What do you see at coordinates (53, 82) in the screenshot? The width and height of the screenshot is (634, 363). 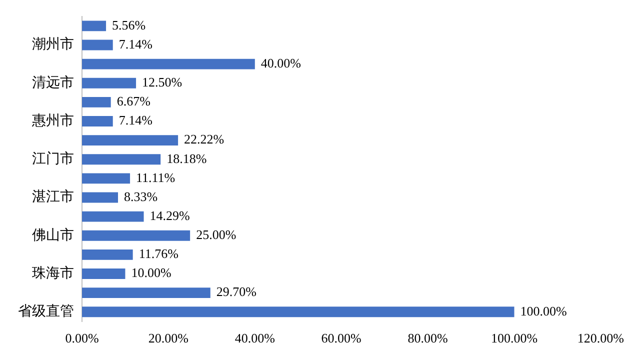 I see `y-tick-label: 清远市` at bounding box center [53, 82].